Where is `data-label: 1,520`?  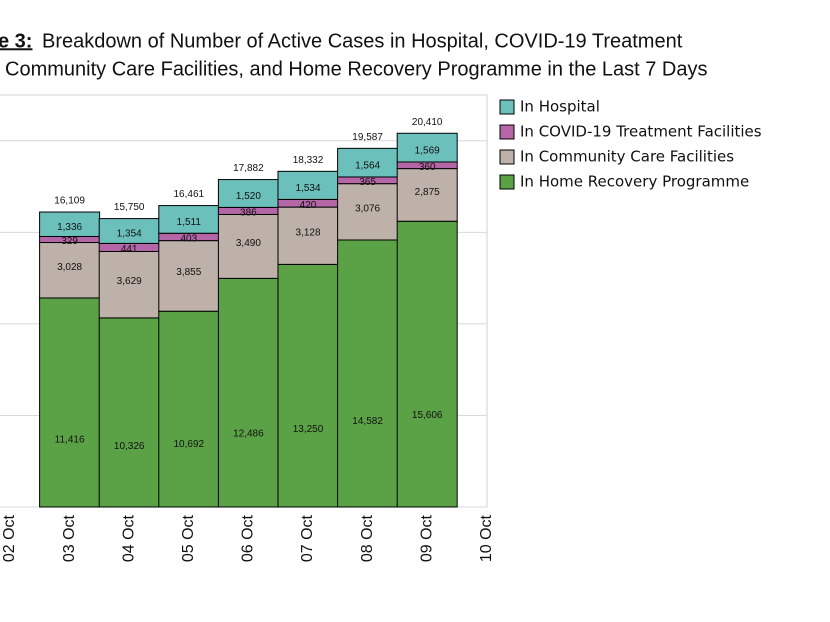
data-label: 1,520 is located at coordinates (248, 196).